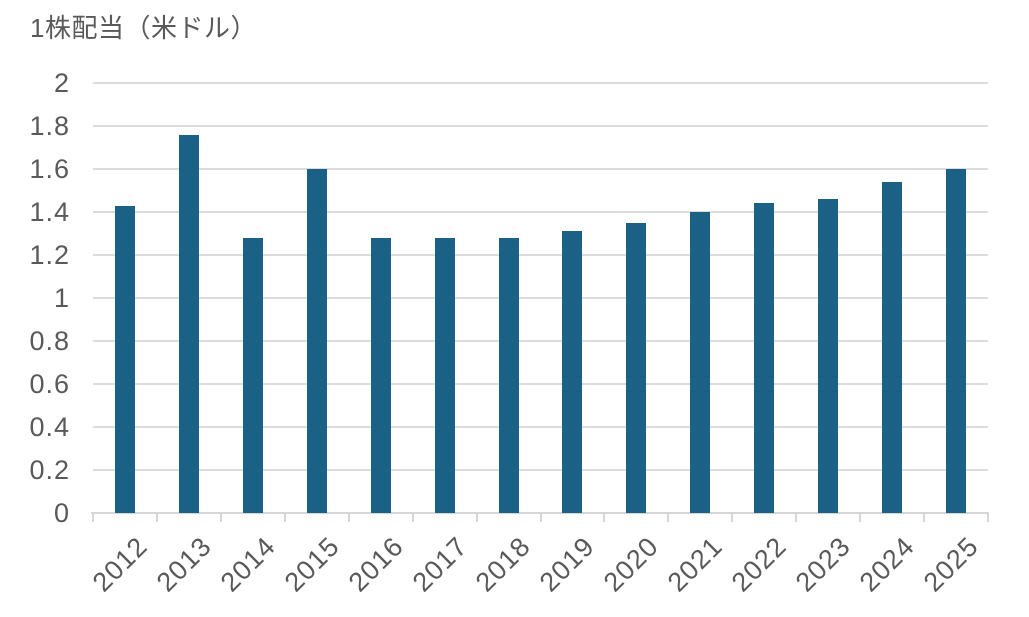 The height and width of the screenshot is (617, 1029). I want to click on x-axis-tick-label: 2022, so click(759, 564).